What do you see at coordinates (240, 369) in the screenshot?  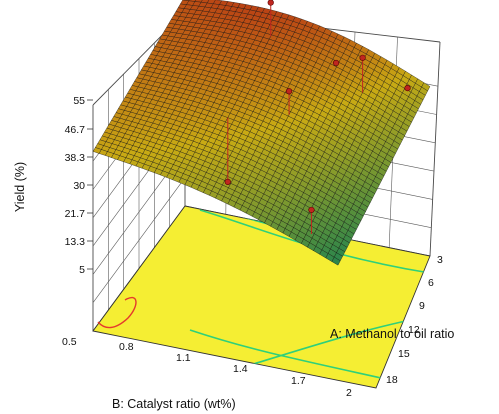 I see `y-tick-label: 1.4` at bounding box center [240, 369].